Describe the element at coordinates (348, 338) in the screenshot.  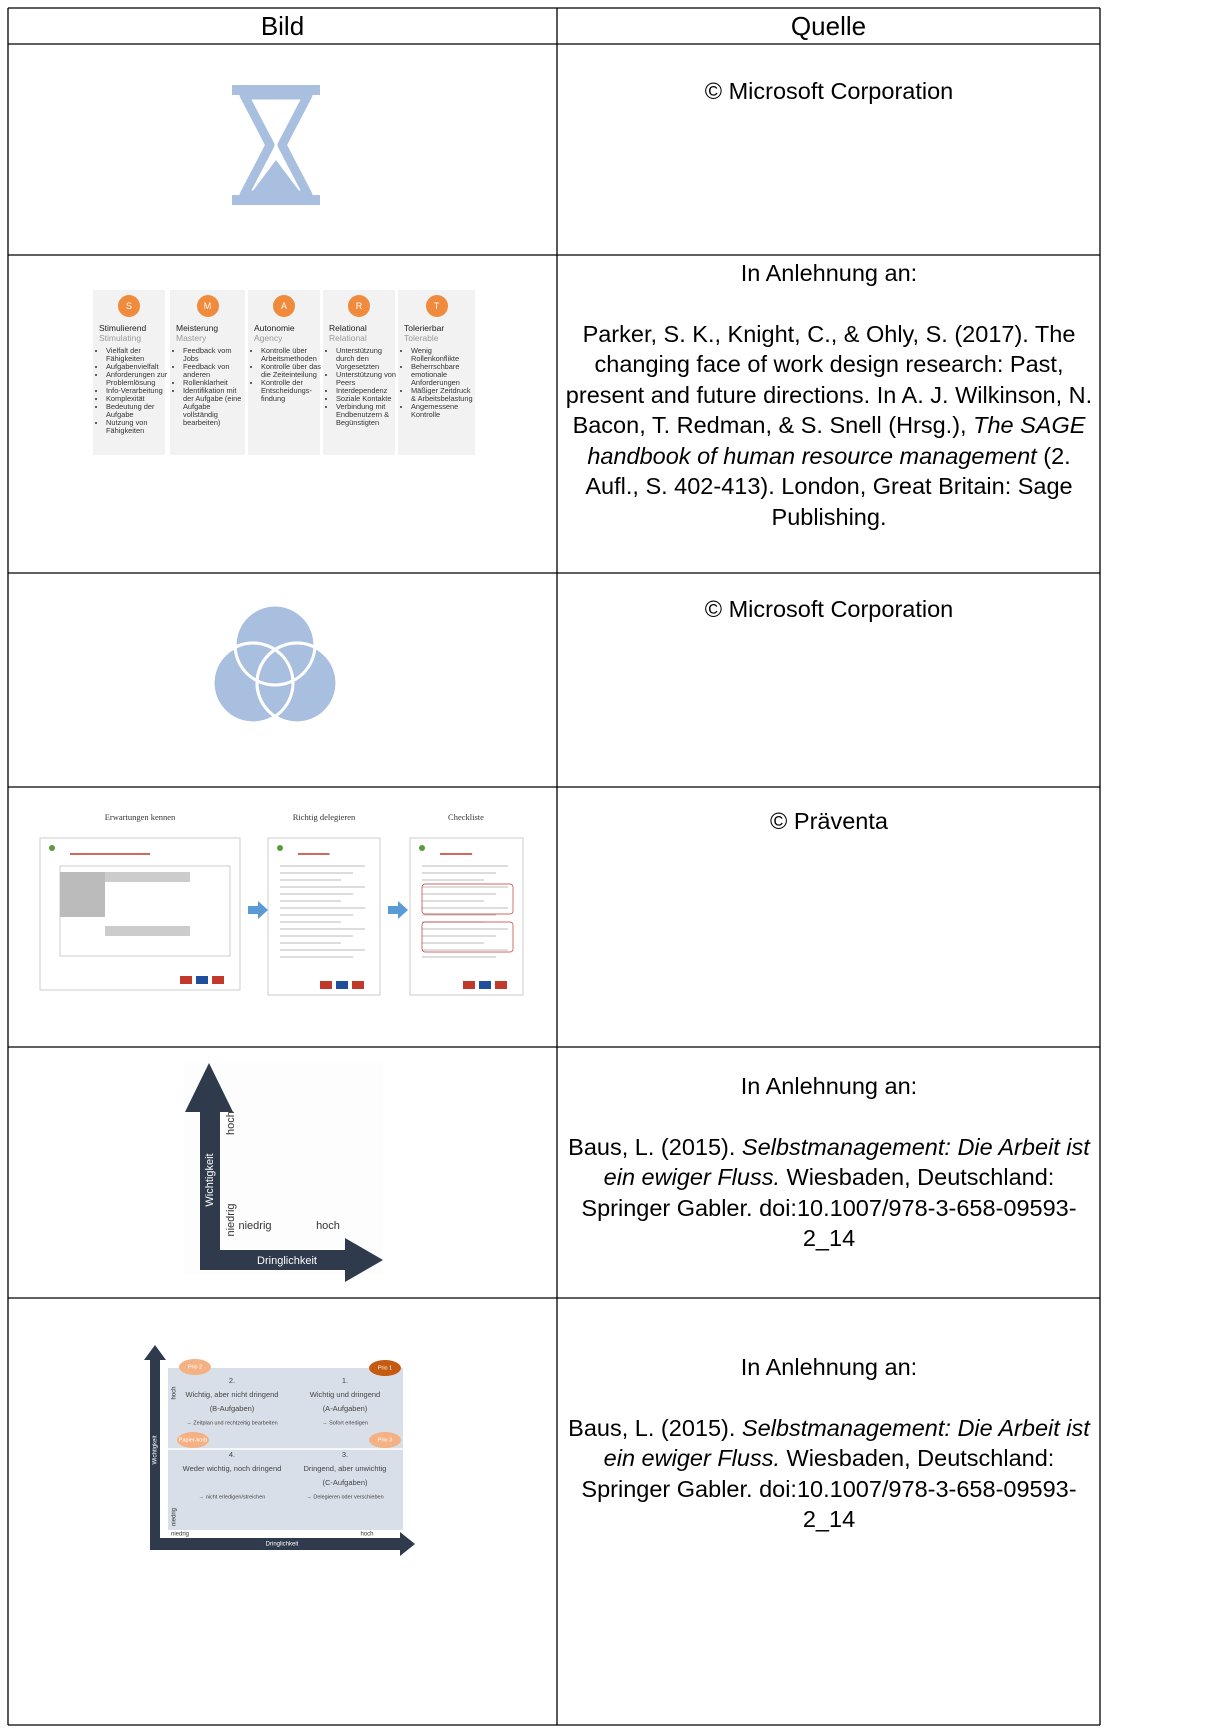
I see `smart-english: Relational` at that location.